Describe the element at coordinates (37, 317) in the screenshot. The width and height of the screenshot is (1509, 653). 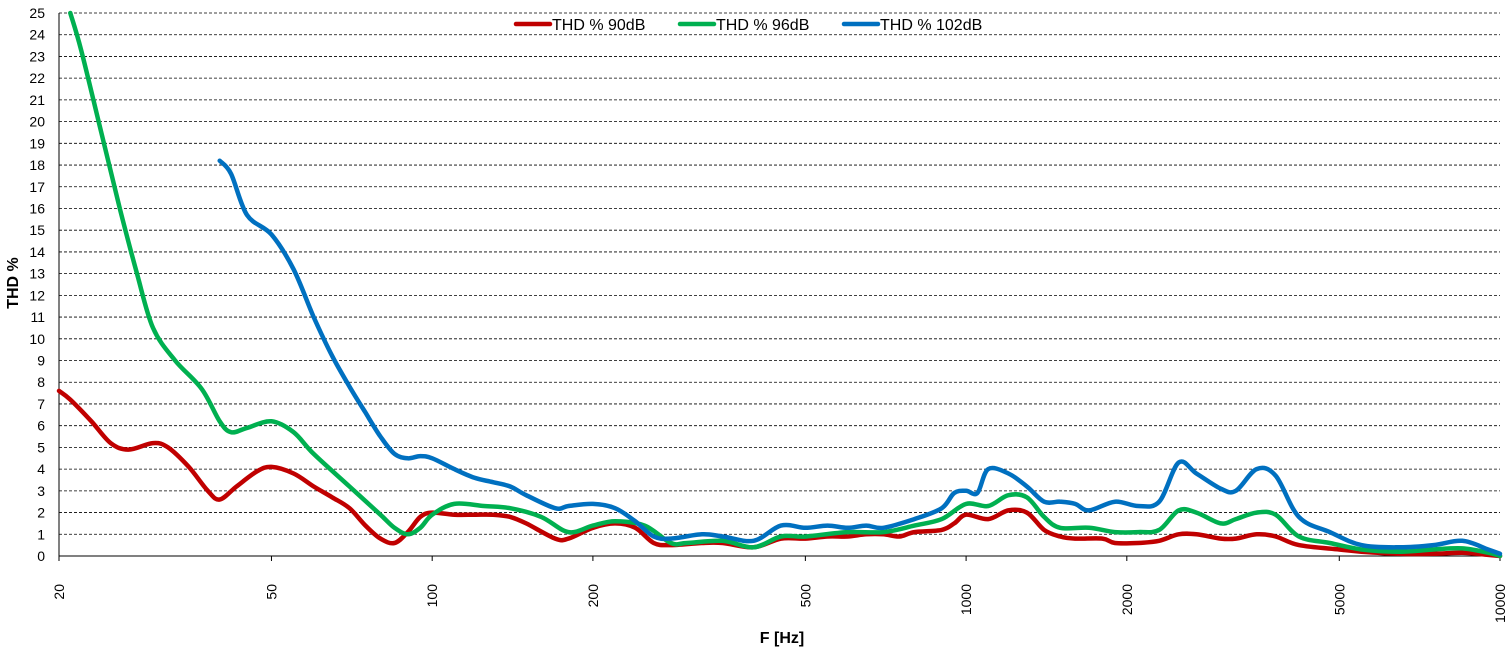
I see `y-tick-label: 11` at that location.